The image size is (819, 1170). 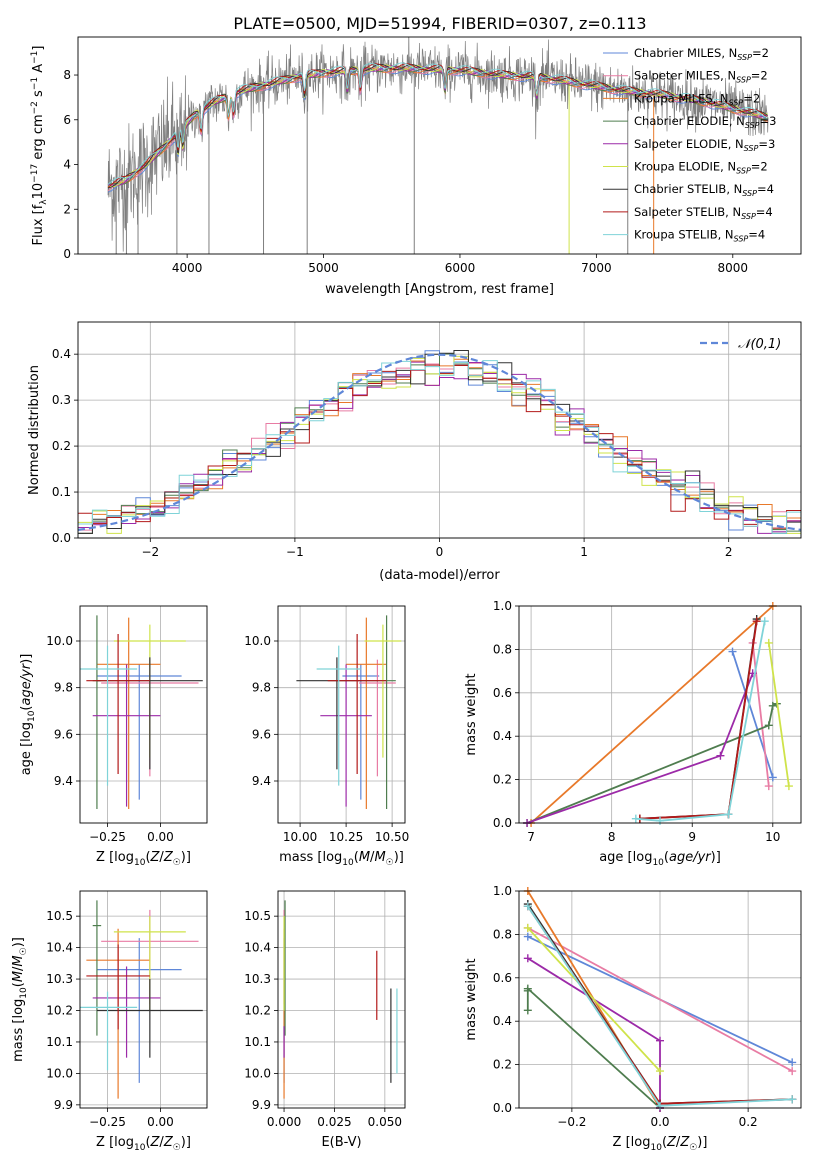 What do you see at coordinates (502, 606) in the screenshot?
I see `y-tick-label: 1.0` at bounding box center [502, 606].